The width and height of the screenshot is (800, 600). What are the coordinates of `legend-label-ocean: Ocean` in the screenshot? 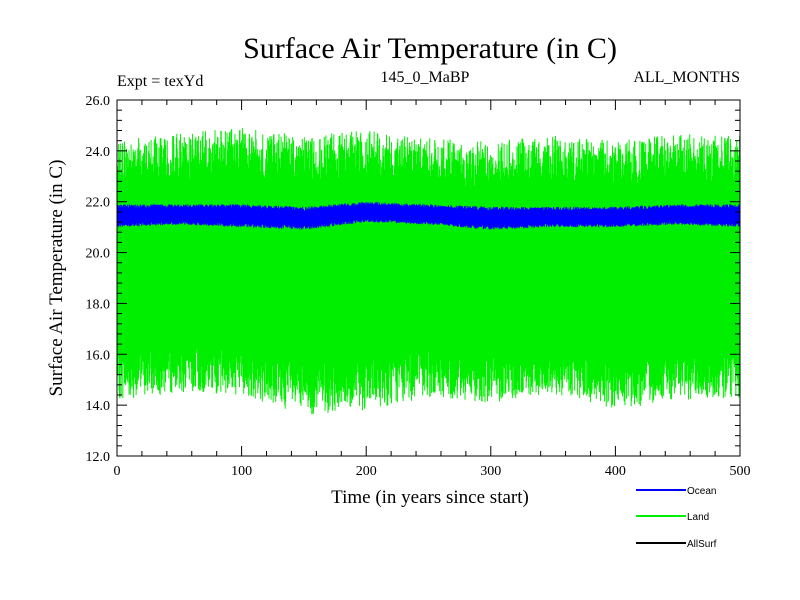 It's located at (701, 491).